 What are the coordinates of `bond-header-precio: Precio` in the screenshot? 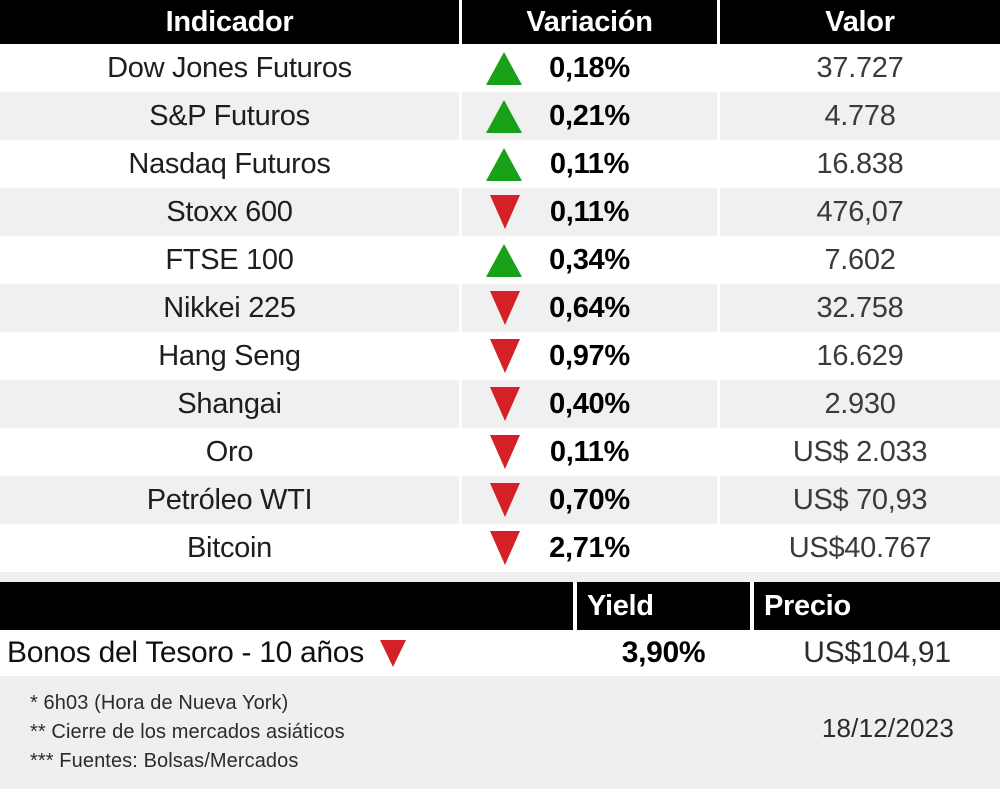 It's located at (875, 606).